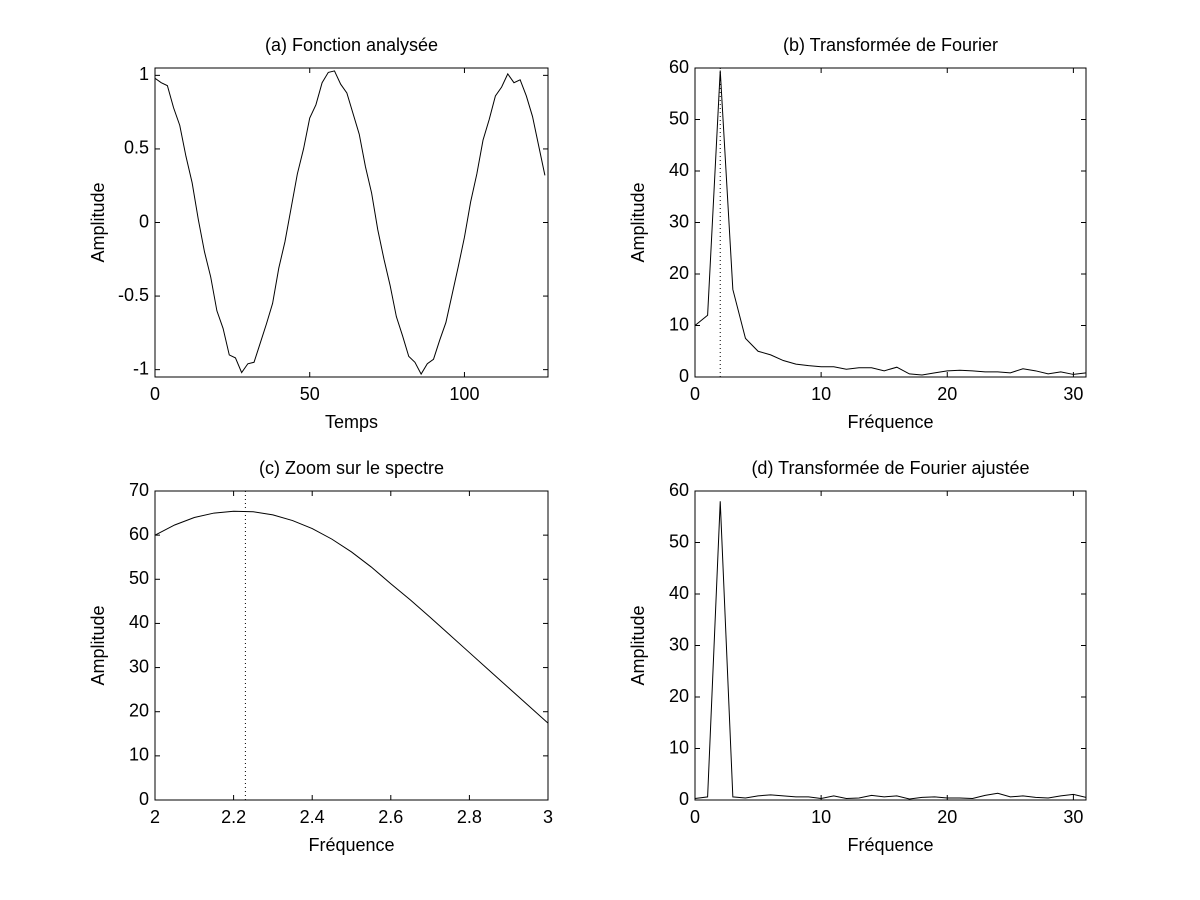 Image resolution: width=1200 pixels, height=900 pixels. What do you see at coordinates (469, 817) in the screenshot?
I see `x-tick-label: 2.8` at bounding box center [469, 817].